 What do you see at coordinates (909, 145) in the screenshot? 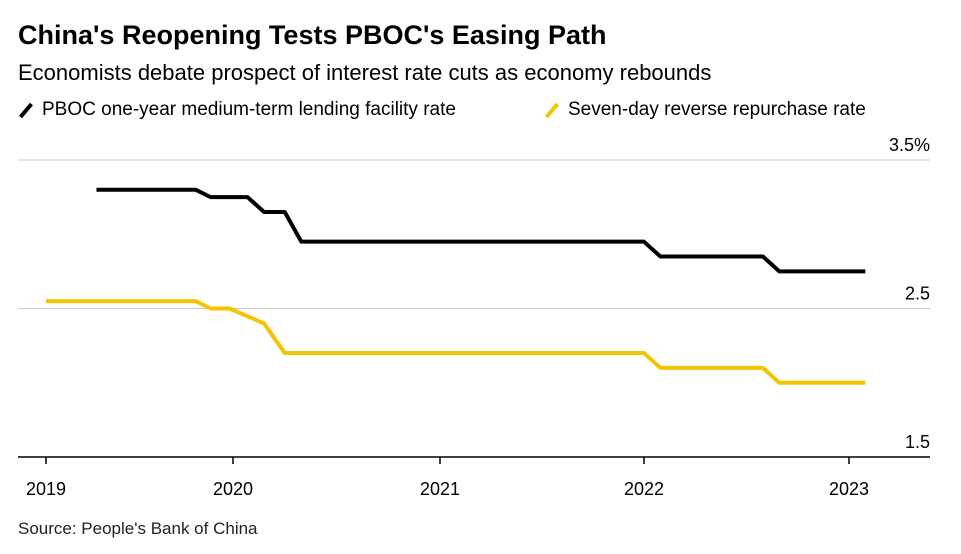
I see `y-tick-label: 3.5%` at bounding box center [909, 145].